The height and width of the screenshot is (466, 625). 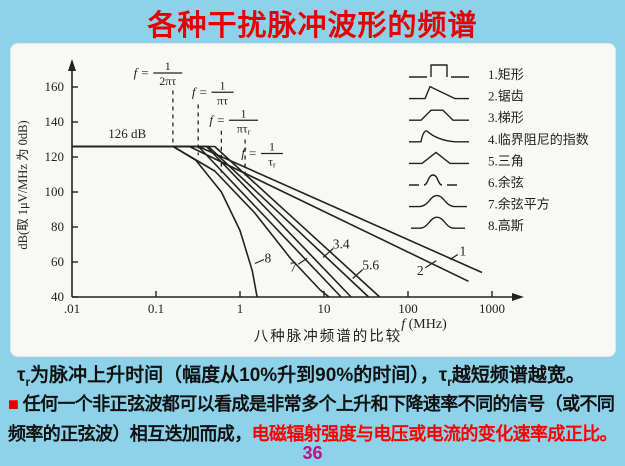 I want to click on note-text: 为脉冲上升时间（幅度从10%升到90%的时间），, so click(x=234, y=375).